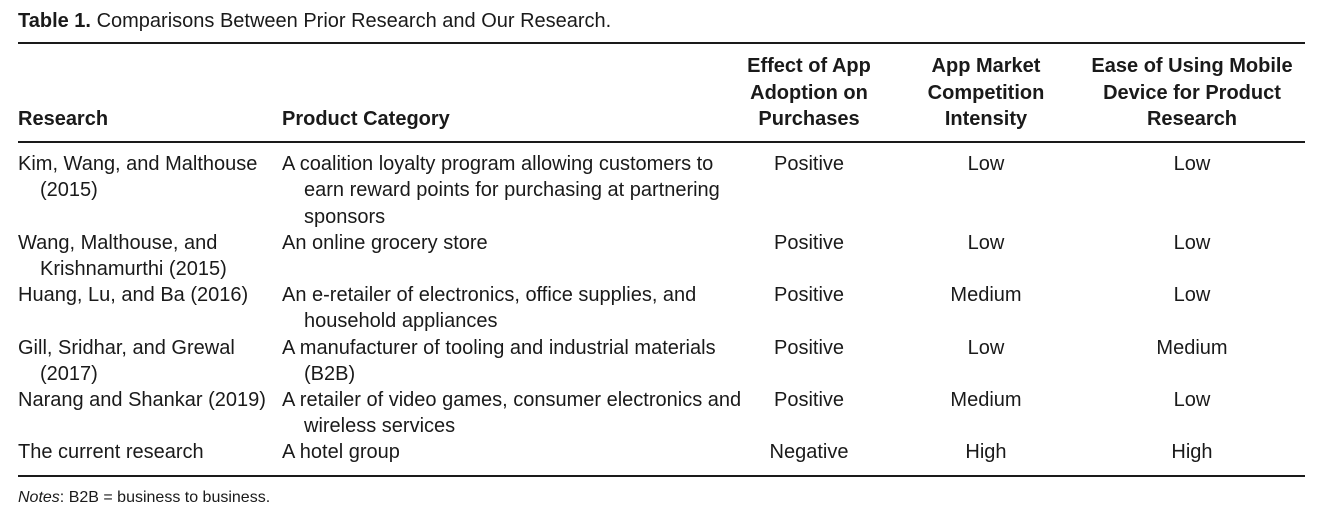 This screenshot has width=1325, height=516. I want to click on research-cell: The current research, so click(111, 452).